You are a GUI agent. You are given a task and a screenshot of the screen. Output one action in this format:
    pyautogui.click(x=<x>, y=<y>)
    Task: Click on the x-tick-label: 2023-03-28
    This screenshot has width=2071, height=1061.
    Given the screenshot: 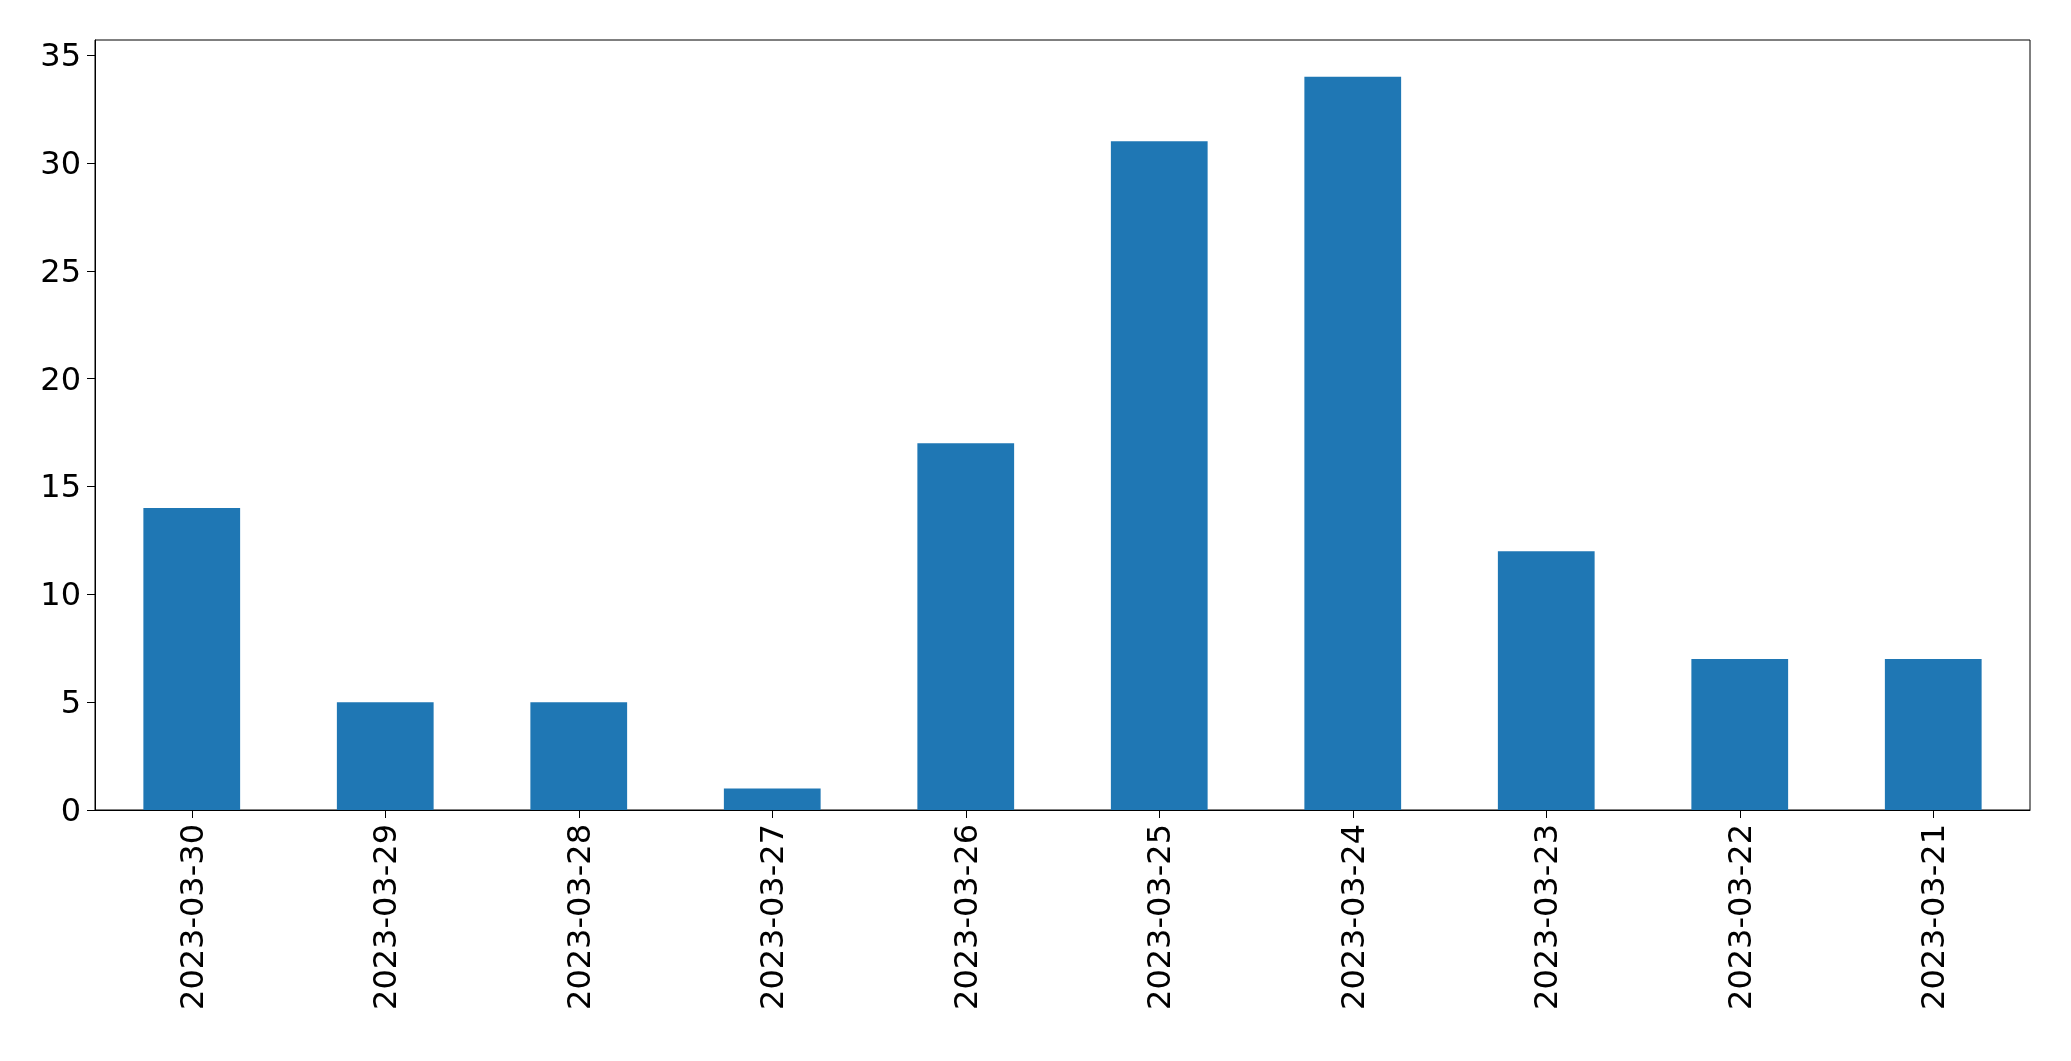 What is the action you would take?
    pyautogui.click(x=578, y=917)
    